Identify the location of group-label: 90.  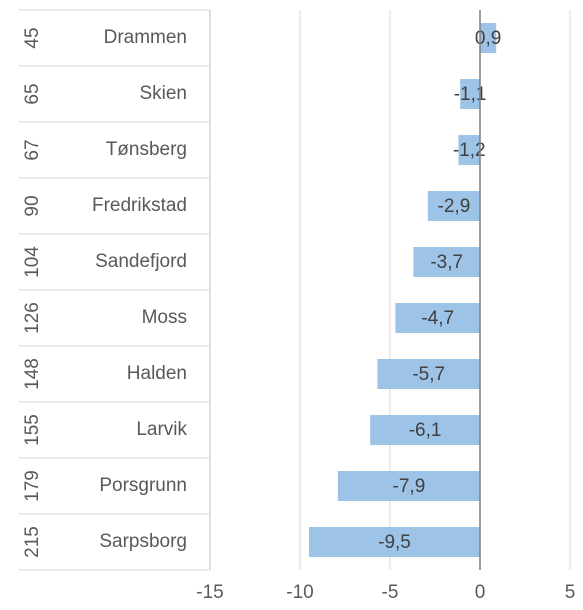
(32, 205).